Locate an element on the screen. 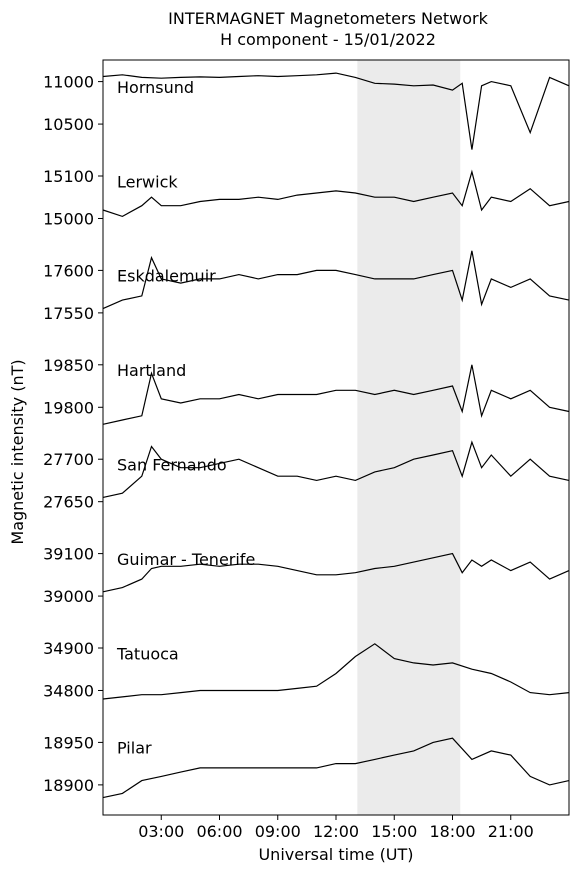 This screenshot has width=578, height=874. x-tick-label: 03:00 is located at coordinates (161, 831).